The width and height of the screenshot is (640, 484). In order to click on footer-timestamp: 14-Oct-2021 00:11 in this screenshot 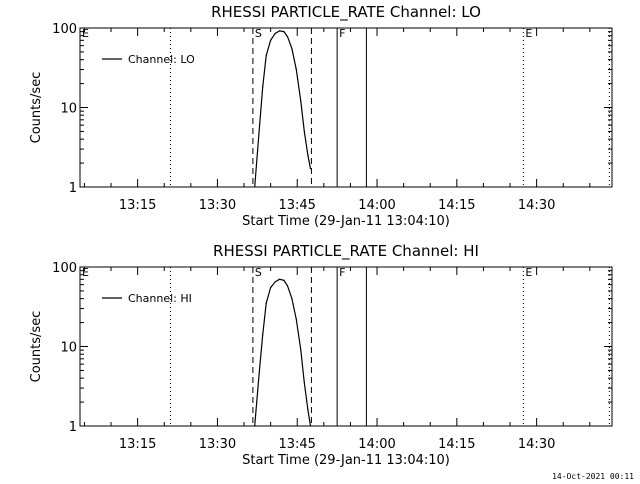, I will do `click(593, 476)`.